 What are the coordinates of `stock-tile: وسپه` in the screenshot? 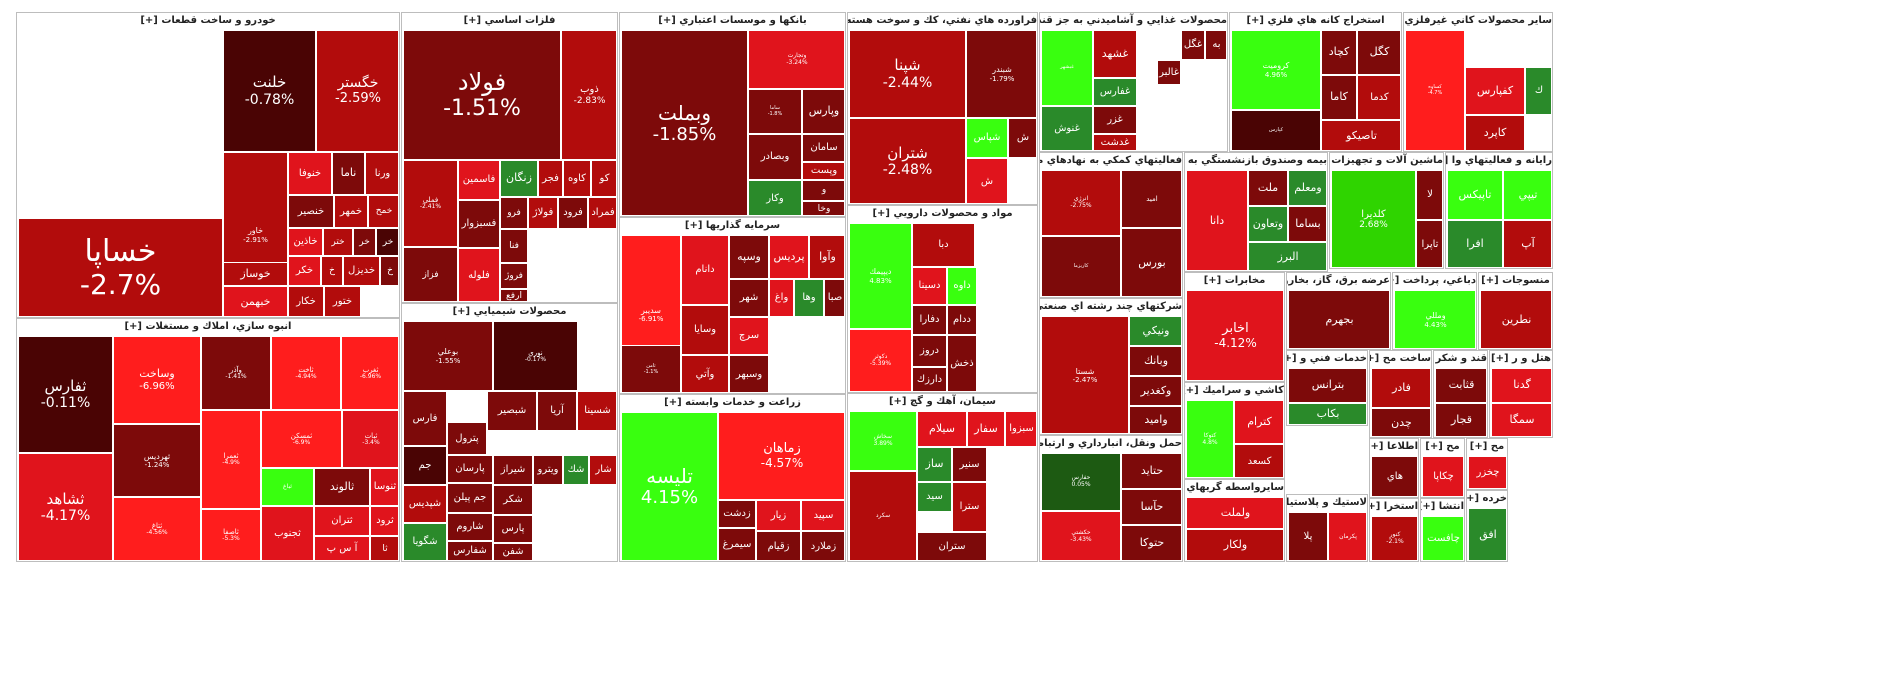 It's located at (749, 257).